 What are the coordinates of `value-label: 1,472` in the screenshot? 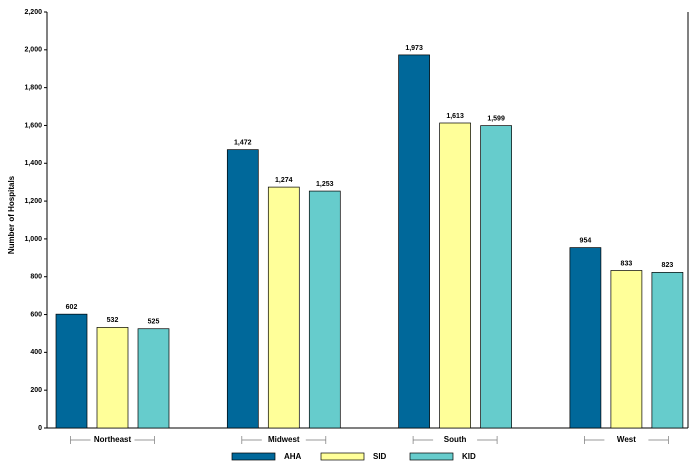 It's located at (243, 143).